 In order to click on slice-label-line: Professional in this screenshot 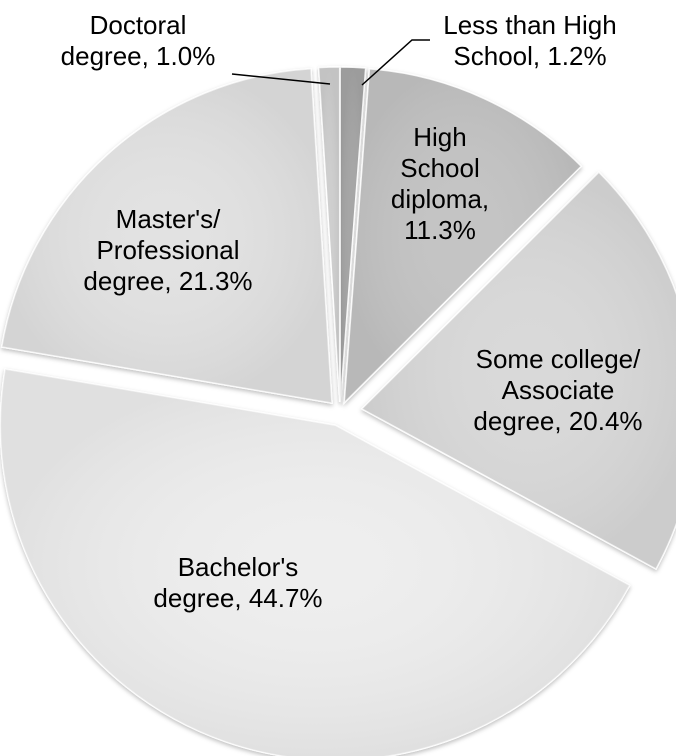, I will do `click(168, 250)`.